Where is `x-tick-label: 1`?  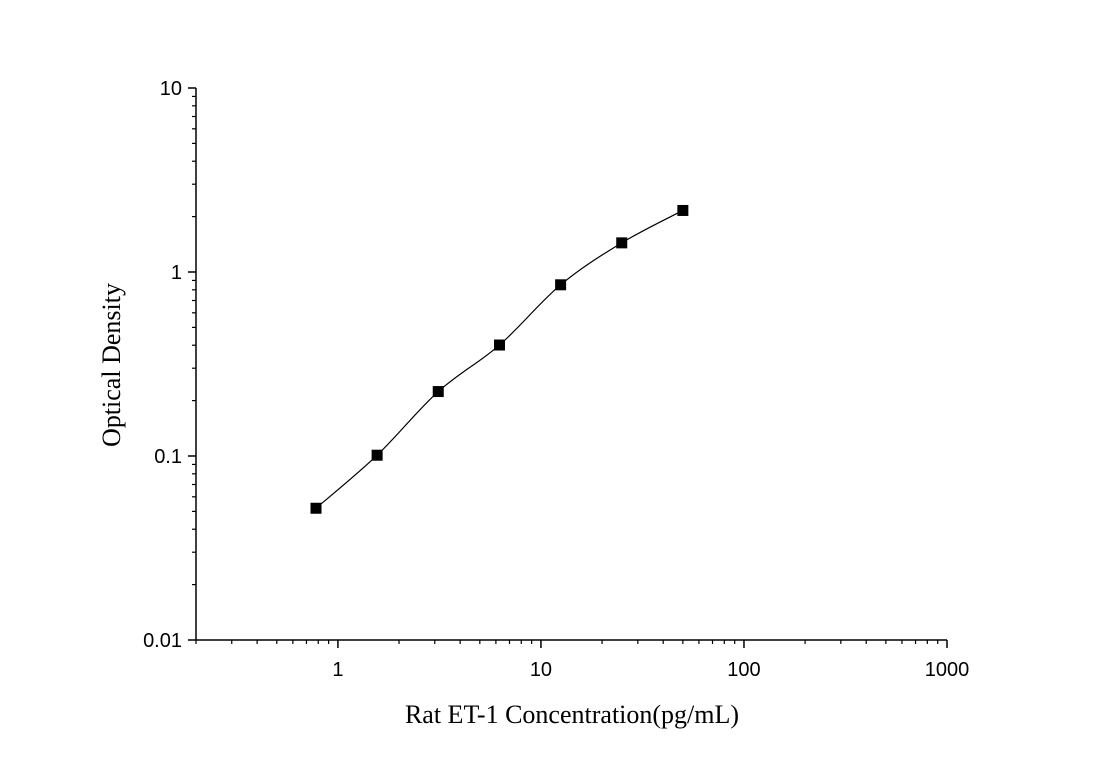
x-tick-label: 1 is located at coordinates (337, 670).